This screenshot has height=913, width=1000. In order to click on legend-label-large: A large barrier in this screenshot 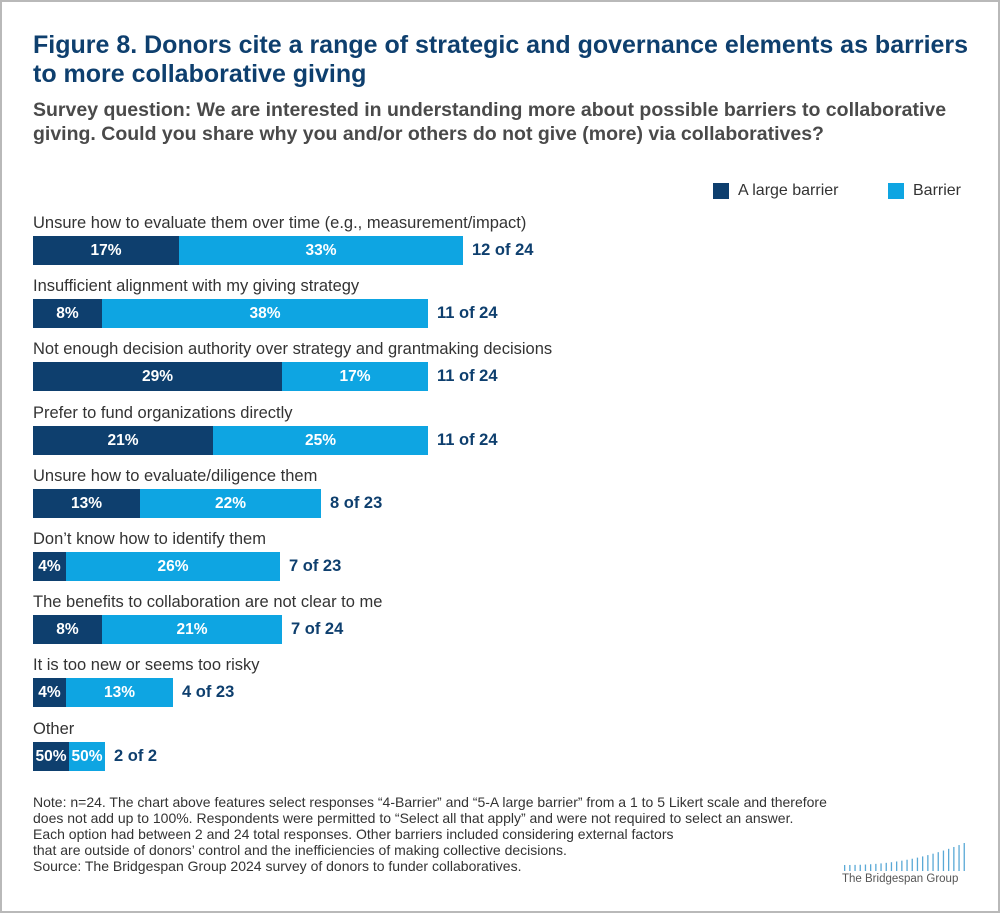, I will do `click(788, 190)`.